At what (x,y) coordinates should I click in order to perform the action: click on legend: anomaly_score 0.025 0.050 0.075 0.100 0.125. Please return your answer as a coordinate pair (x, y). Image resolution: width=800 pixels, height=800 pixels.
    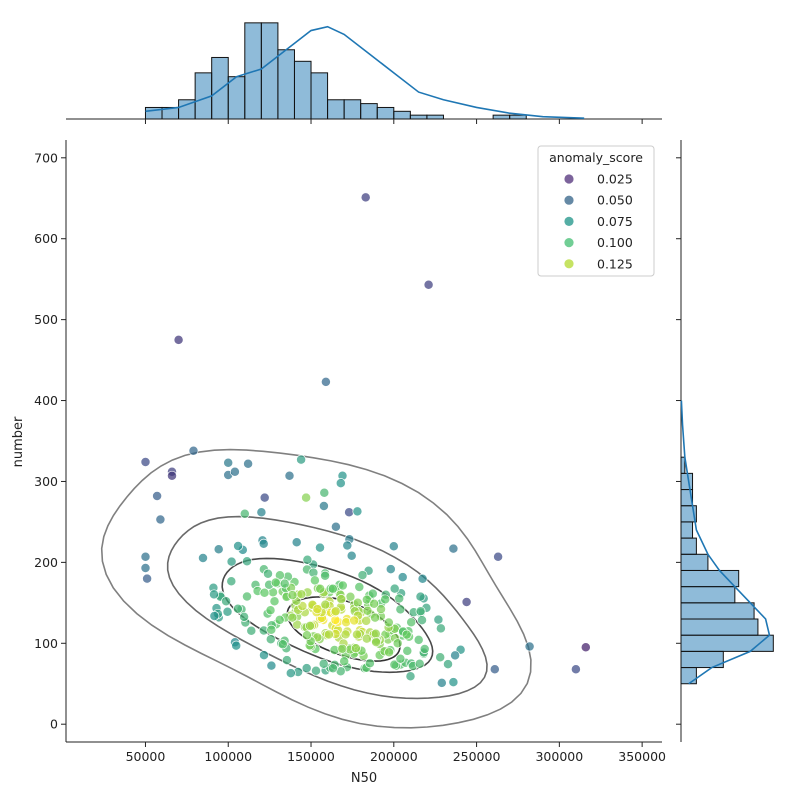
    Looking at the image, I should click on (596, 211).